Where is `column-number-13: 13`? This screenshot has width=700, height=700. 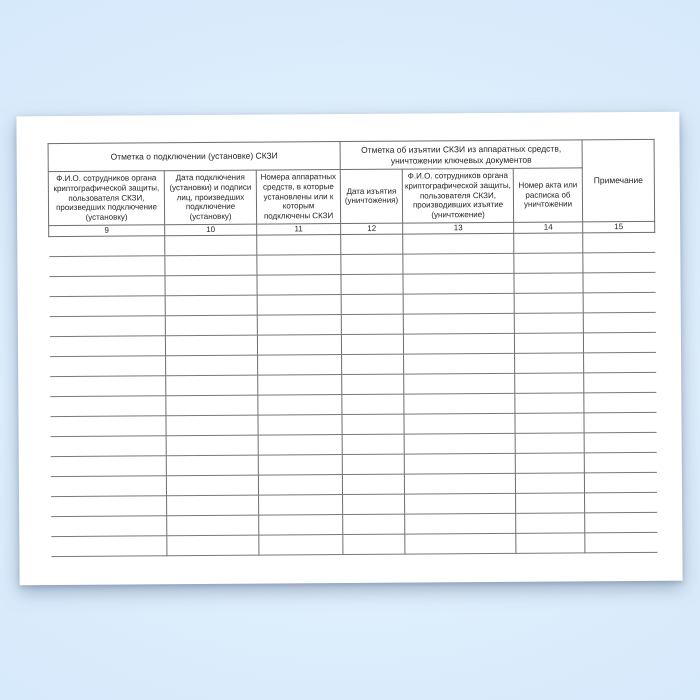
column-number-13: 13 is located at coordinates (458, 228).